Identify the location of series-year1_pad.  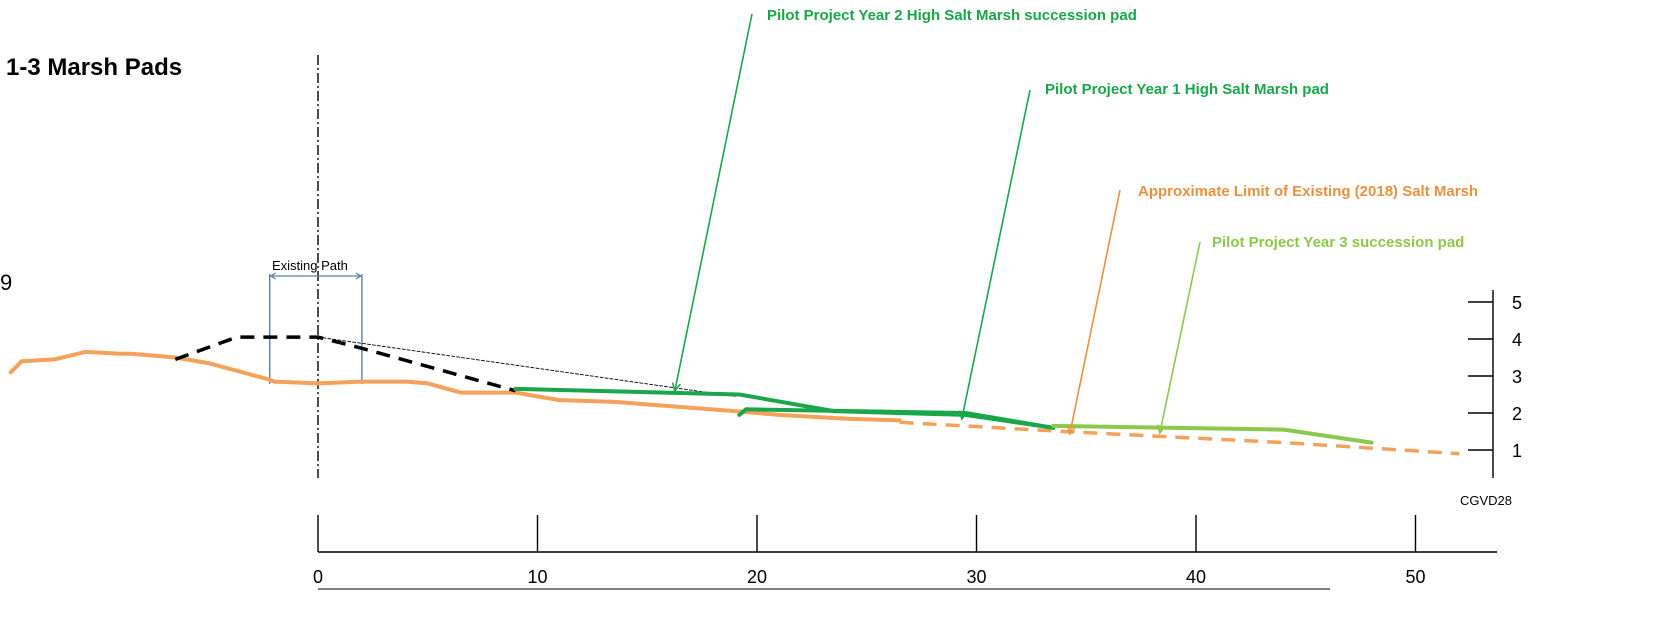
(896, 418).